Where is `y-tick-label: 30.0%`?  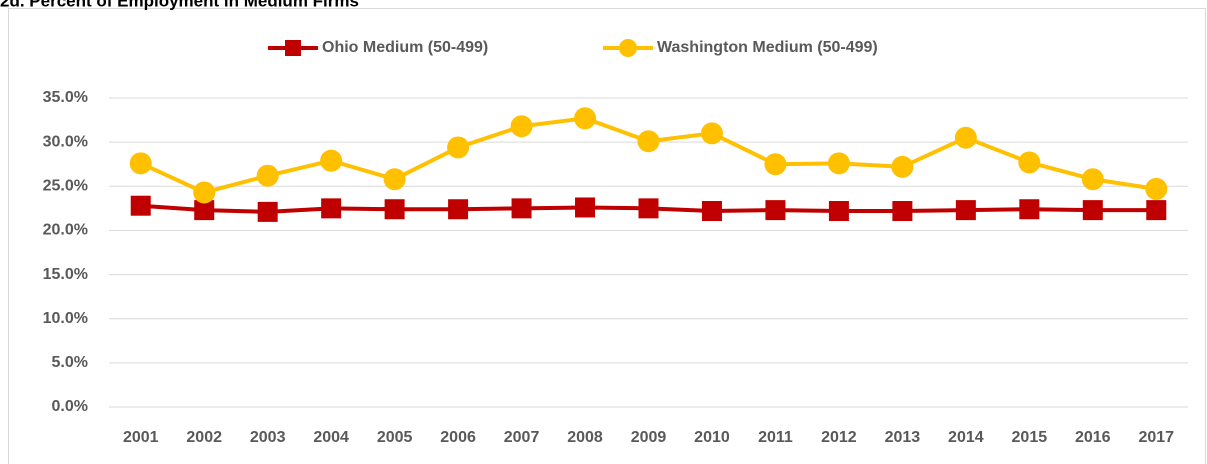 y-tick-label: 30.0% is located at coordinates (65, 141).